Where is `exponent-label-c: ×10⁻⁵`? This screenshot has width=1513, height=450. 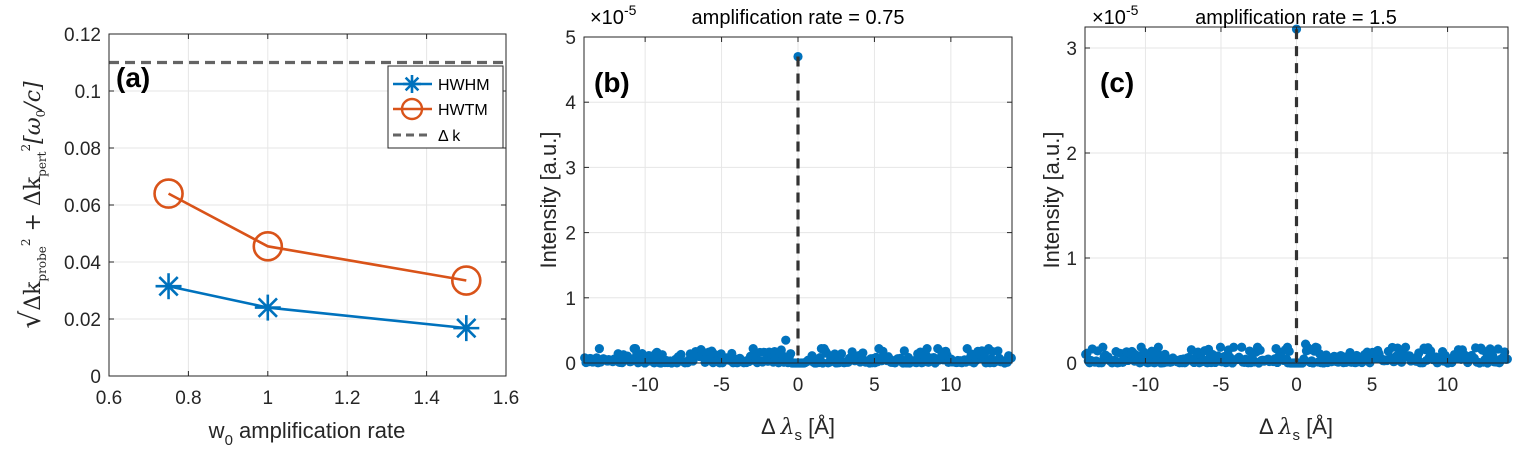 exponent-label-c: ×10⁻⁵ is located at coordinates (1115, 15).